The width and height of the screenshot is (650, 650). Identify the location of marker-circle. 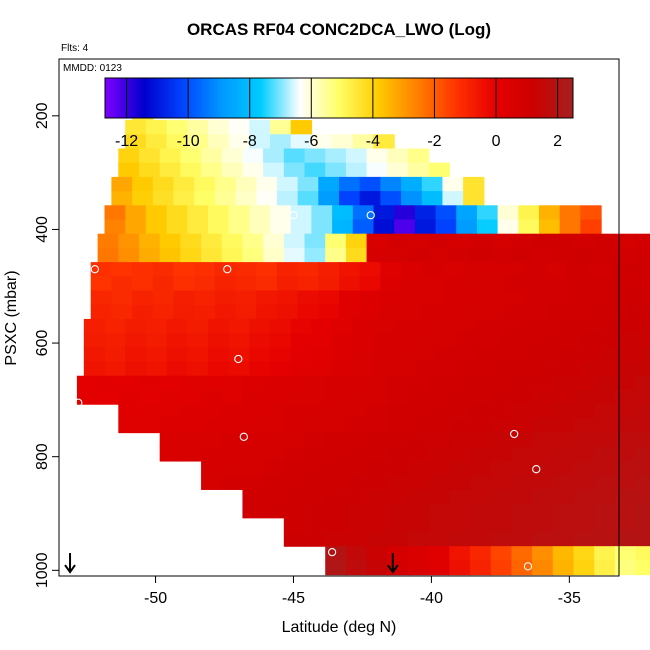
(528, 566).